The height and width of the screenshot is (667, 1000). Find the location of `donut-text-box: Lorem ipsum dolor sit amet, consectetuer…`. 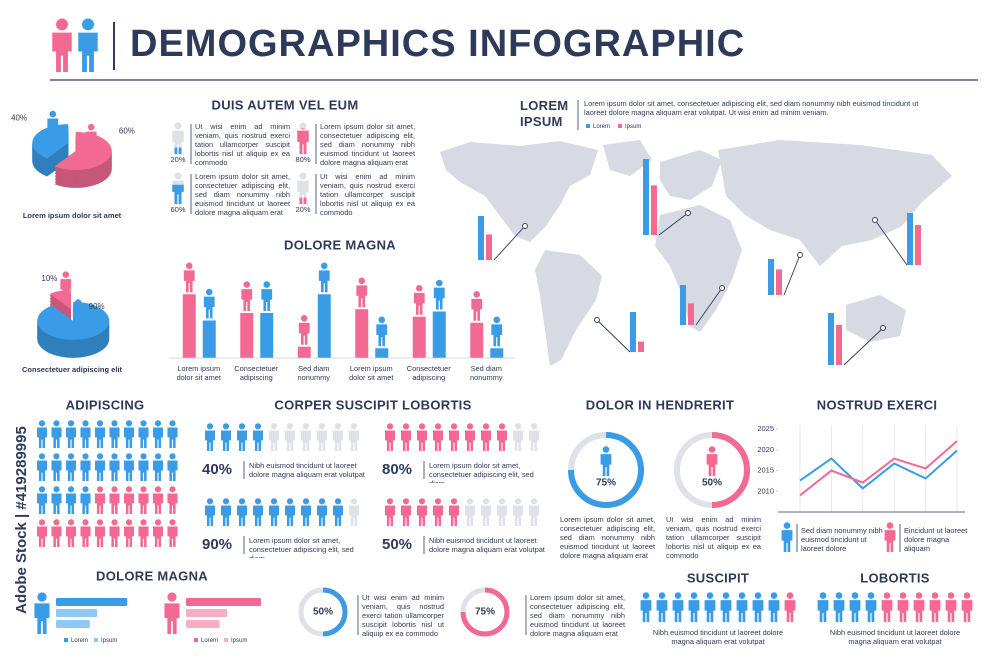

donut-text-box: Lorem ipsum dolor sit amet, consectetuer… is located at coordinates (577, 615).